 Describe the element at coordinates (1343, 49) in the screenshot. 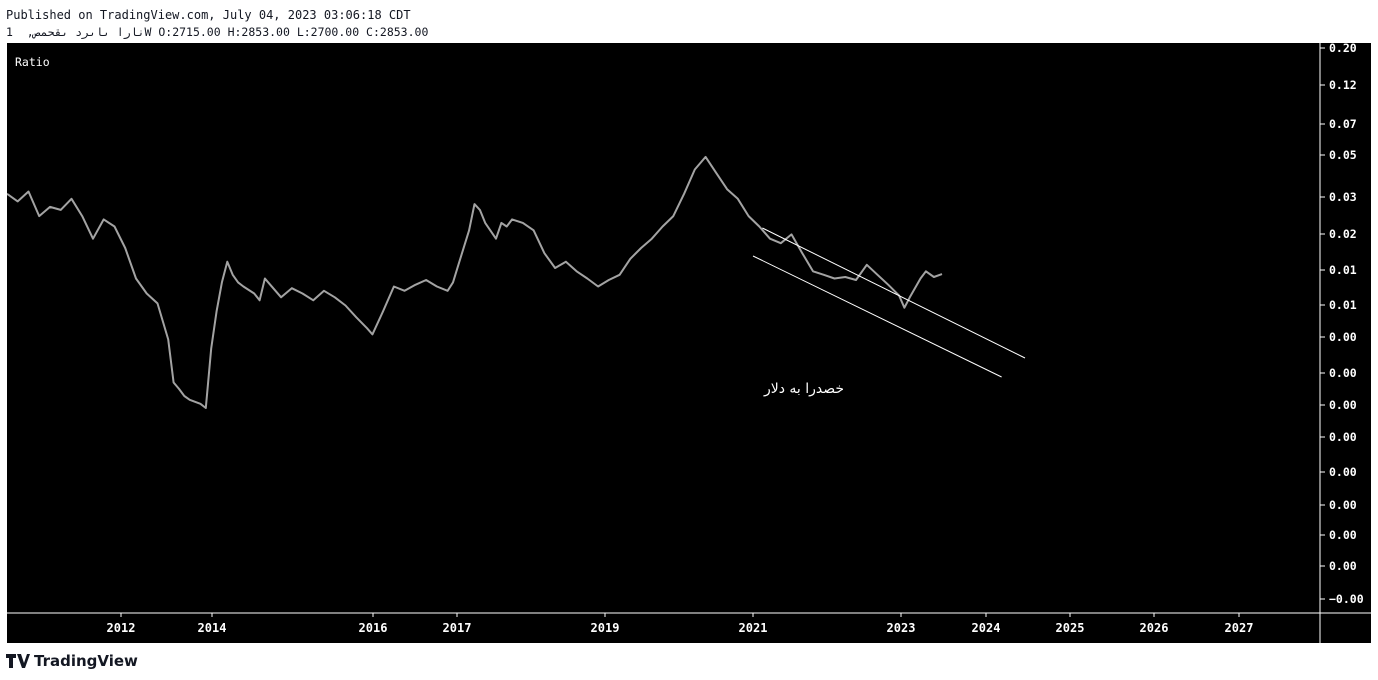

I see `y-tick-label: 0.20` at that location.